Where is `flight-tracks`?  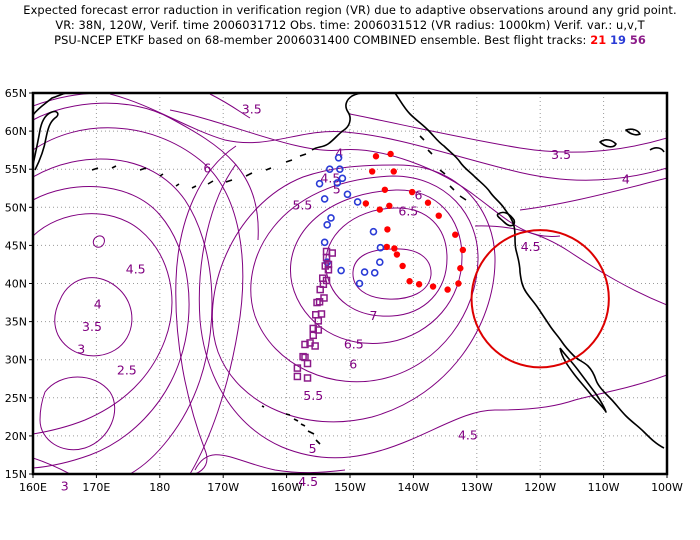
flight-tracks is located at coordinates (380, 266).